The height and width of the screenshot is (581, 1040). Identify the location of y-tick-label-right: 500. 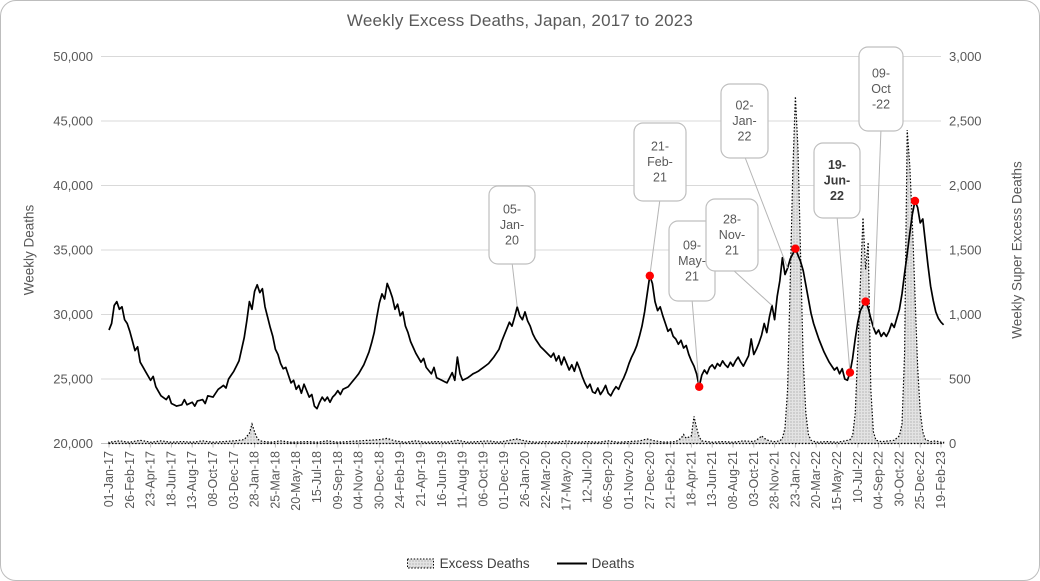
(960, 379).